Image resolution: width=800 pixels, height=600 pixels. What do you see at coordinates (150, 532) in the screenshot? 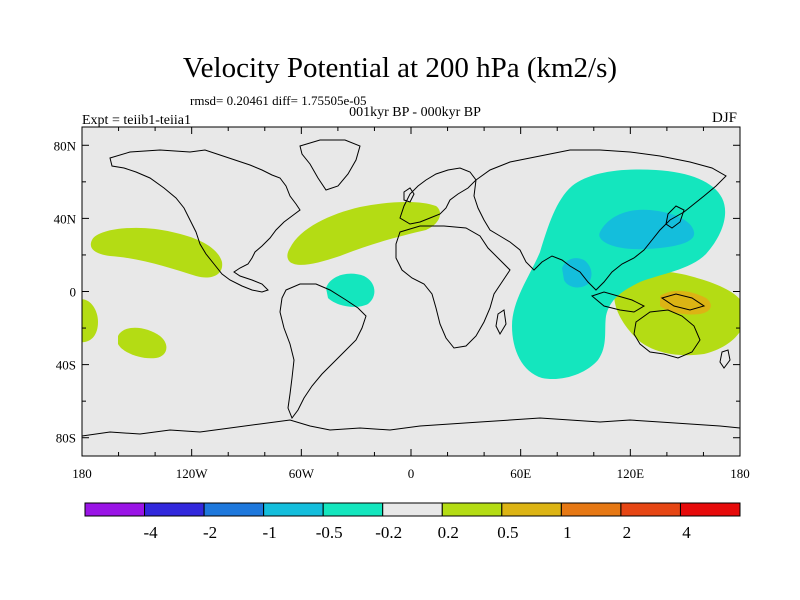
I see `colorbar-label-0: -4` at bounding box center [150, 532].